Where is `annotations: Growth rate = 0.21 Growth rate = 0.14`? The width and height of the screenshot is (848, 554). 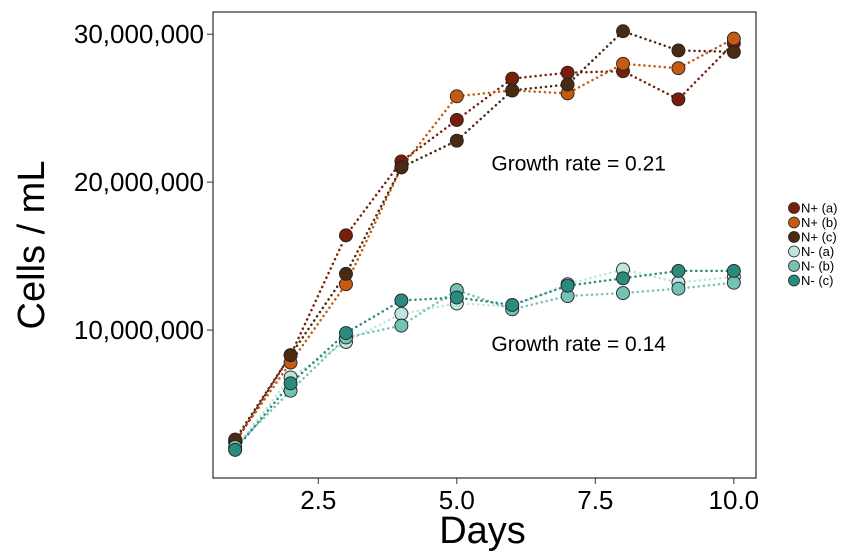 annotations: Growth rate = 0.21 Growth rate = 0.14 is located at coordinates (578, 253).